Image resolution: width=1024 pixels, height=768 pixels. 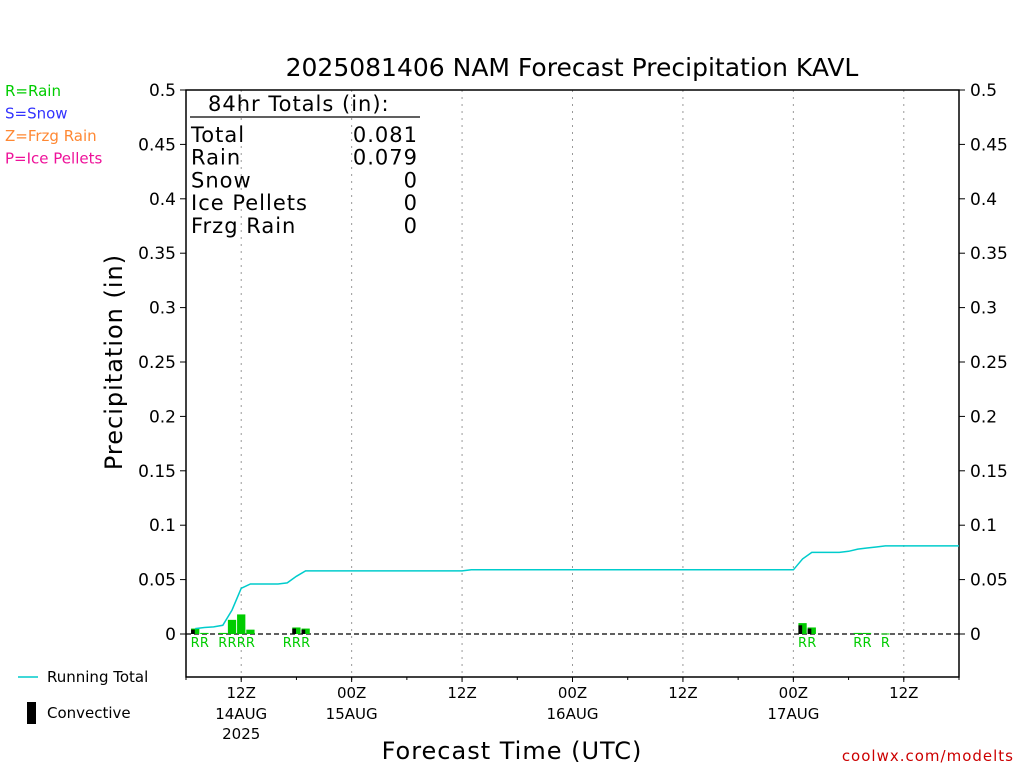 I want to click on totals-row-label: Frzg Rain, so click(x=243, y=226).